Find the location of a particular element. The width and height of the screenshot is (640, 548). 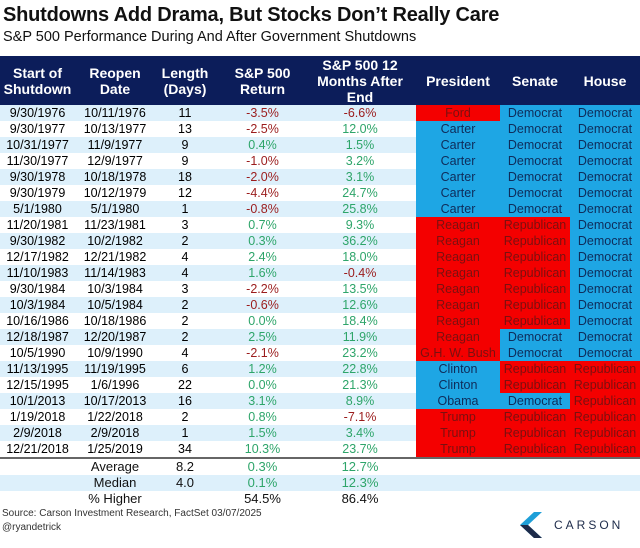

cell-sp500-return: 0.0% is located at coordinates (262, 321).